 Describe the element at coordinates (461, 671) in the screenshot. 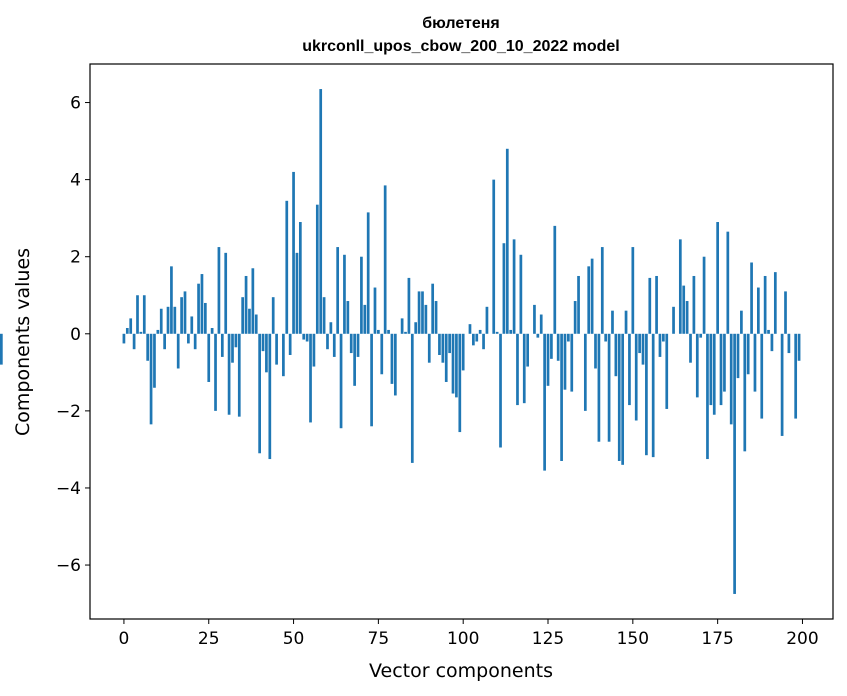

I see `x-axis-label: Vector components` at that location.